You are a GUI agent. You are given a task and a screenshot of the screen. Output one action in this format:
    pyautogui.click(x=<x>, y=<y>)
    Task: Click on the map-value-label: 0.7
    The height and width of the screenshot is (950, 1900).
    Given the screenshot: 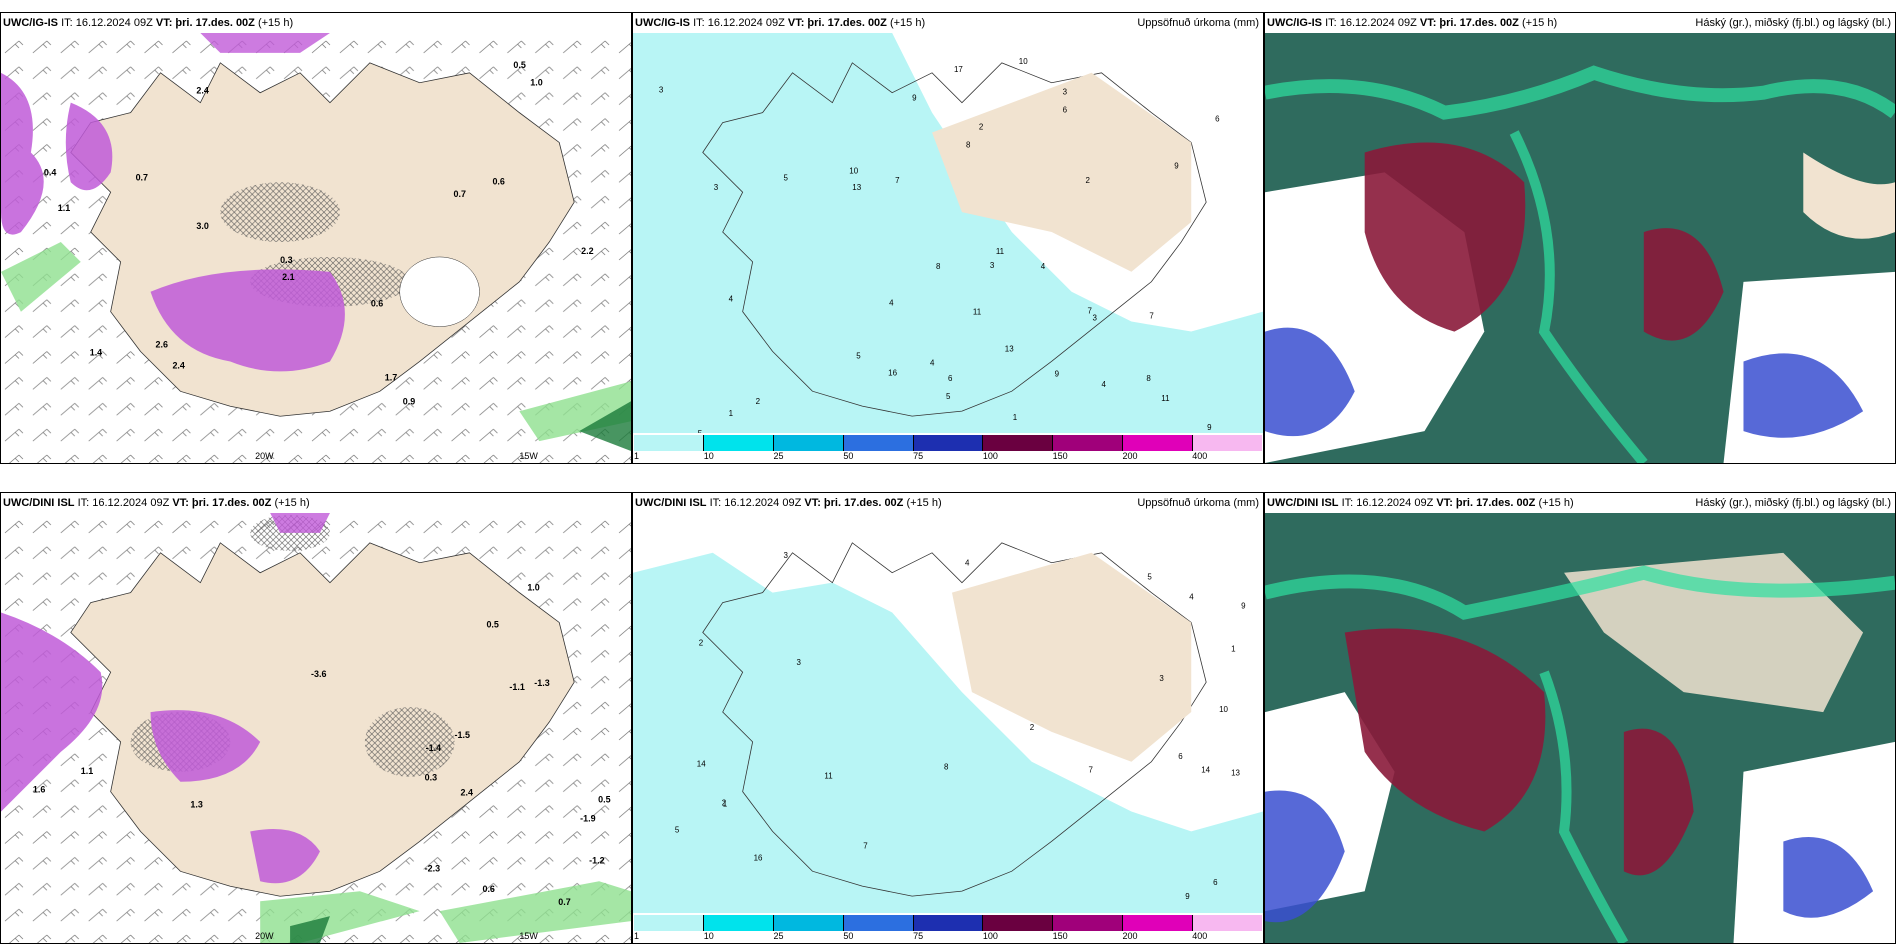 What is the action you would take?
    pyautogui.click(x=460, y=194)
    